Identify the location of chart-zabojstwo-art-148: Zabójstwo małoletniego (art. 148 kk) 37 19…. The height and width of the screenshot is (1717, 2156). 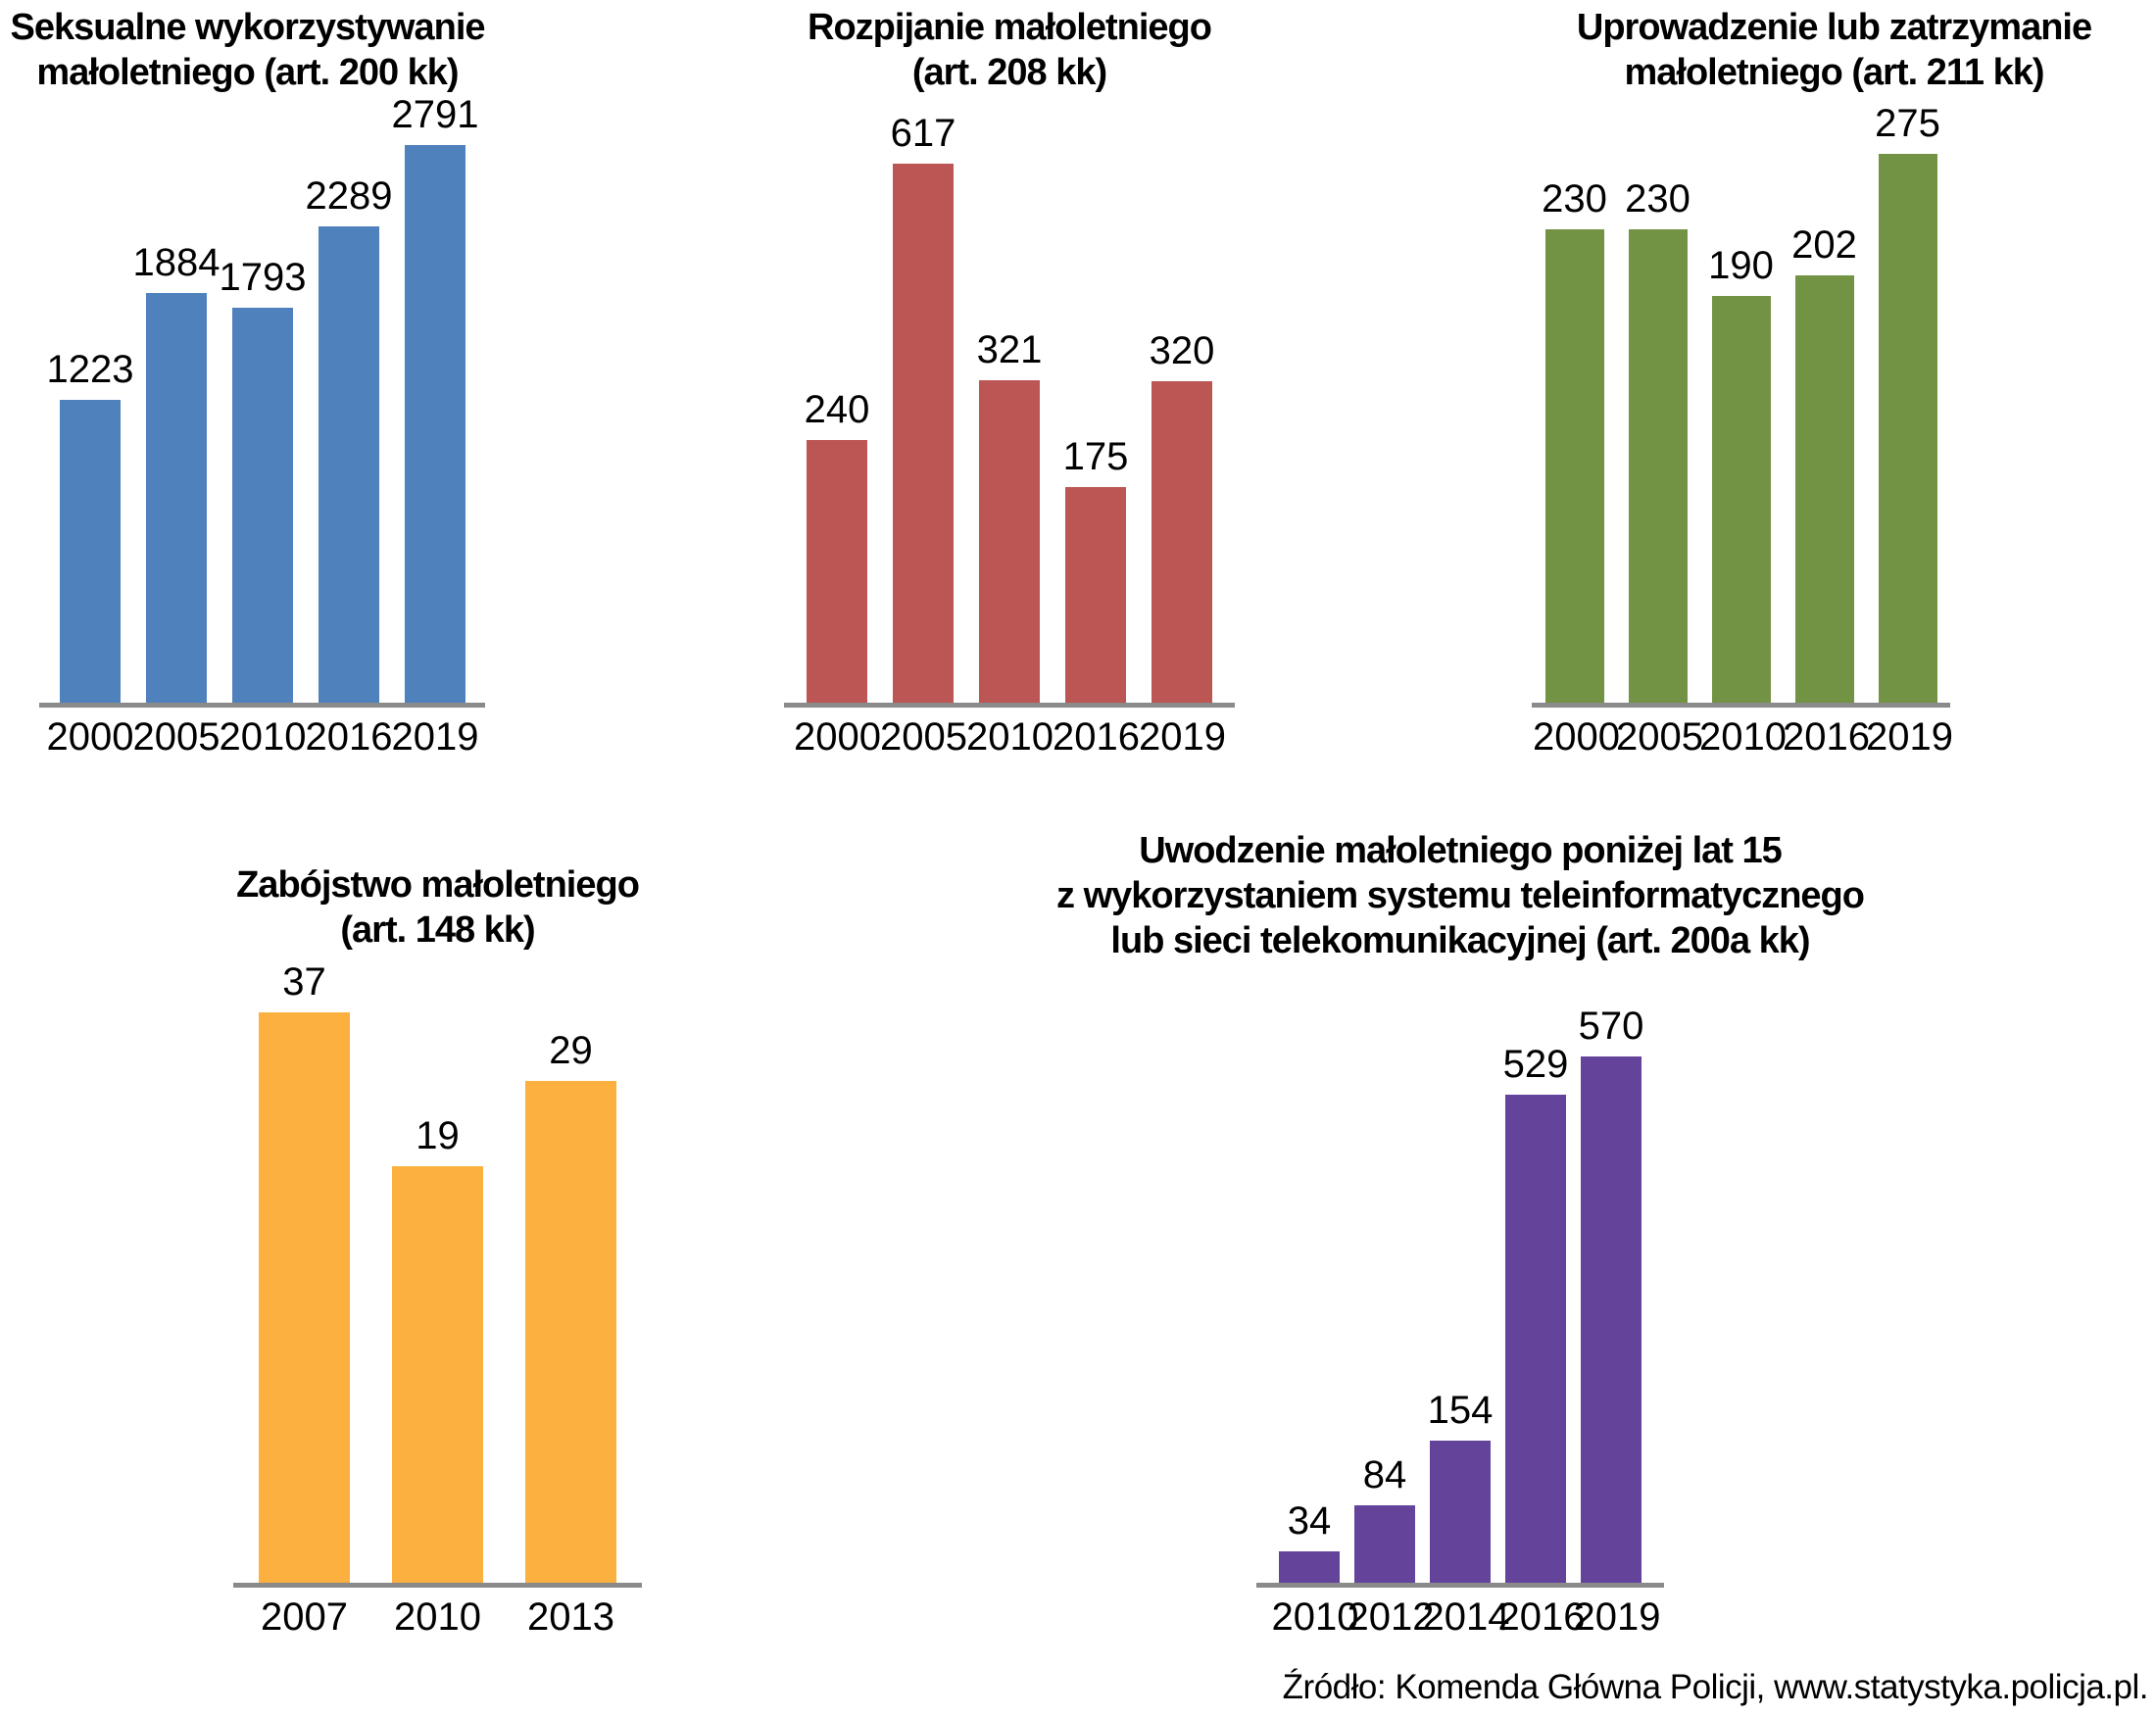
(437, 1251).